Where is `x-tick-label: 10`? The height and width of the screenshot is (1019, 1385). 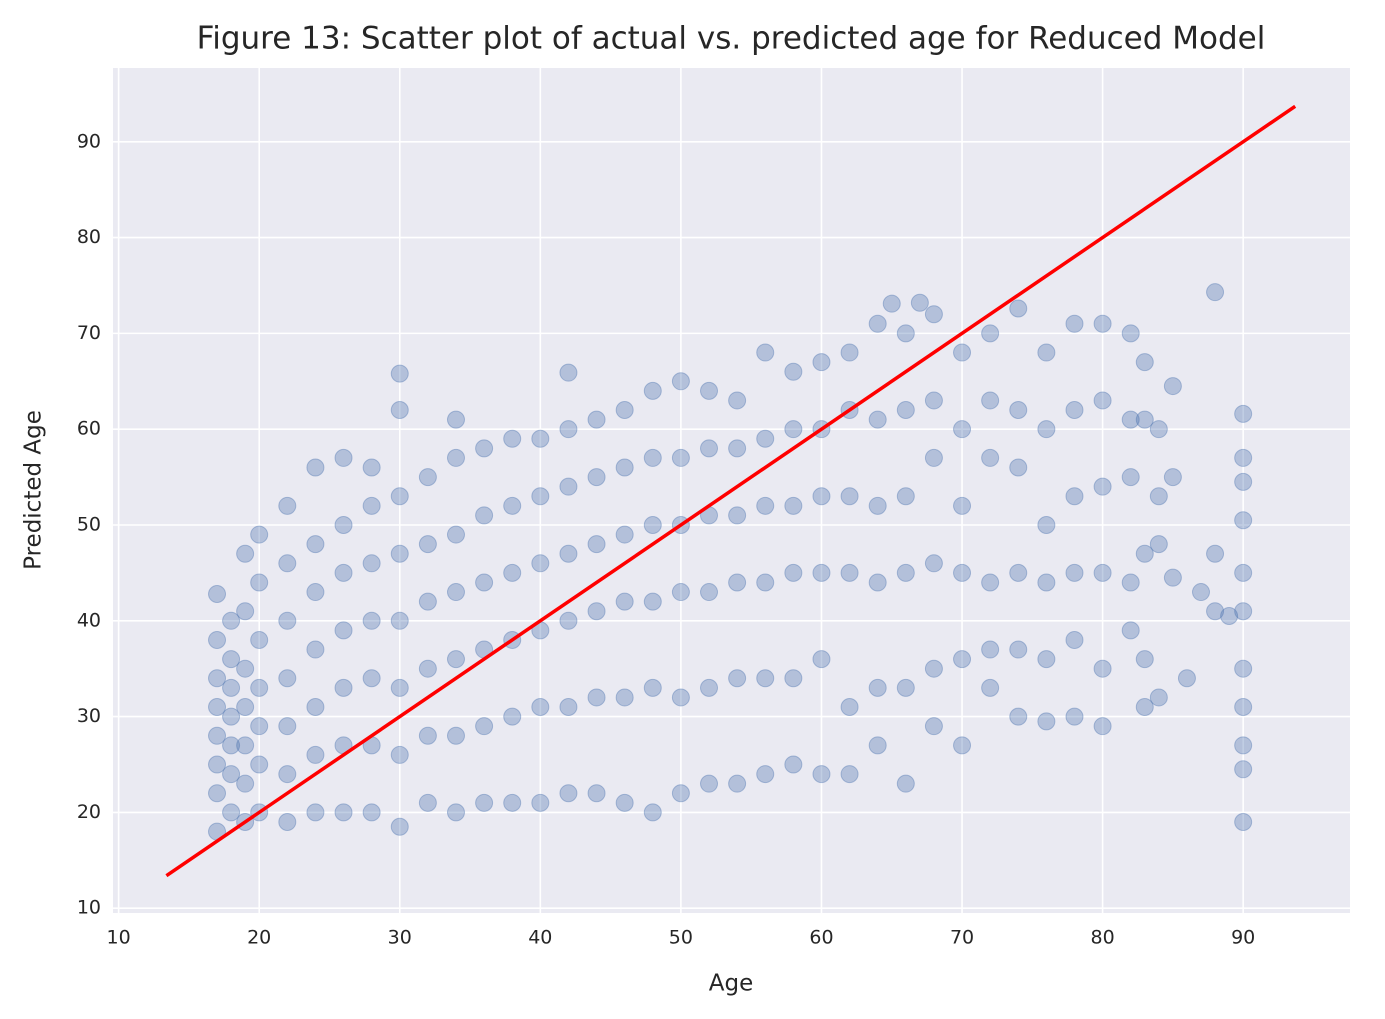 x-tick-label: 10 is located at coordinates (119, 938).